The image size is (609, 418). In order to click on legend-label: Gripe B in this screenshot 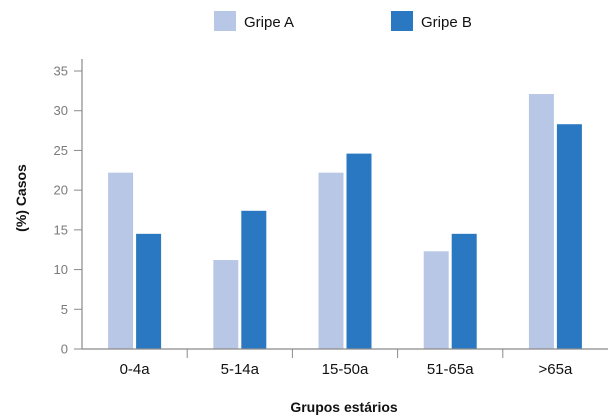, I will do `click(446, 22)`.